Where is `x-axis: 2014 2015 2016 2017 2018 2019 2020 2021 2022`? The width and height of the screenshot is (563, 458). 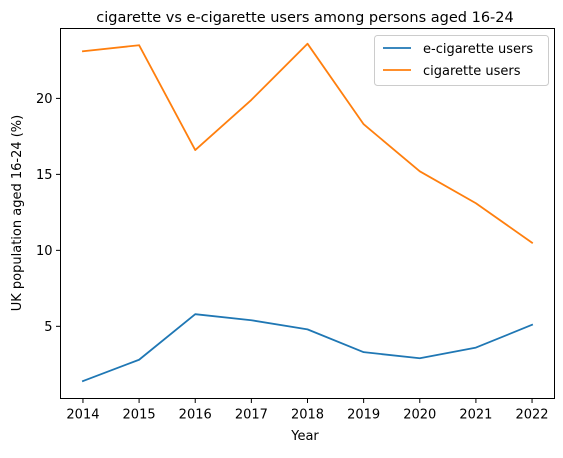 x-axis: 2014 2015 2016 2017 2018 2019 2020 2021 2022 is located at coordinates (307, 410).